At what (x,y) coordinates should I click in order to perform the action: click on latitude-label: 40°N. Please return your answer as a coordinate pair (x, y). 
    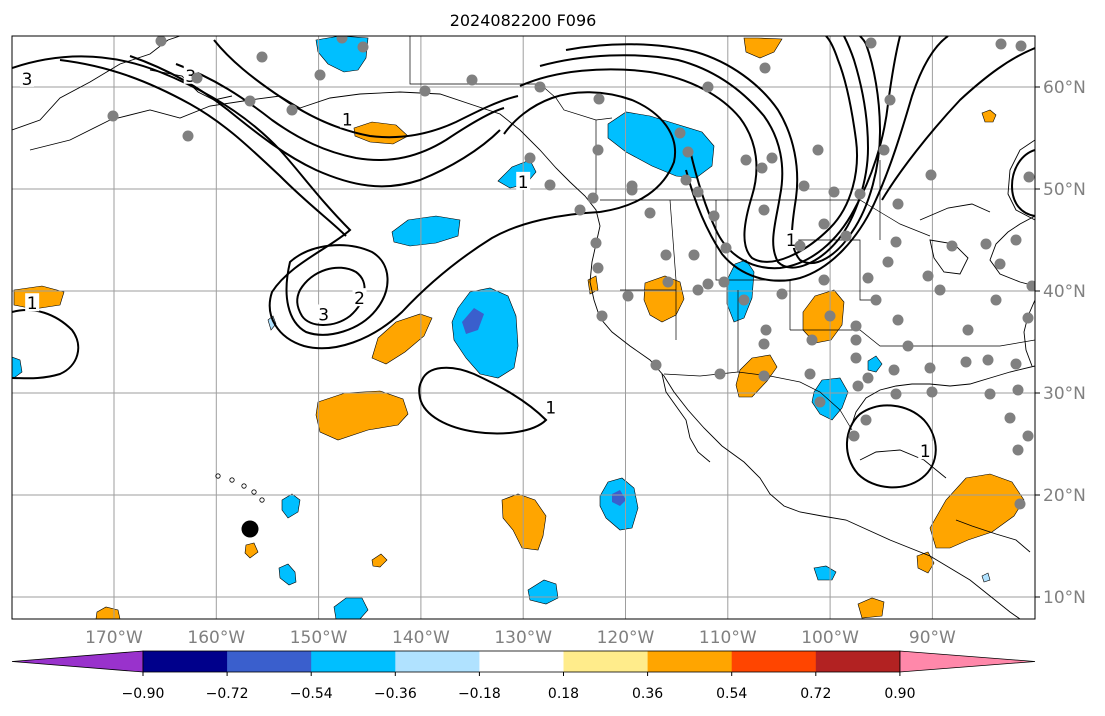
    Looking at the image, I should click on (1064, 292).